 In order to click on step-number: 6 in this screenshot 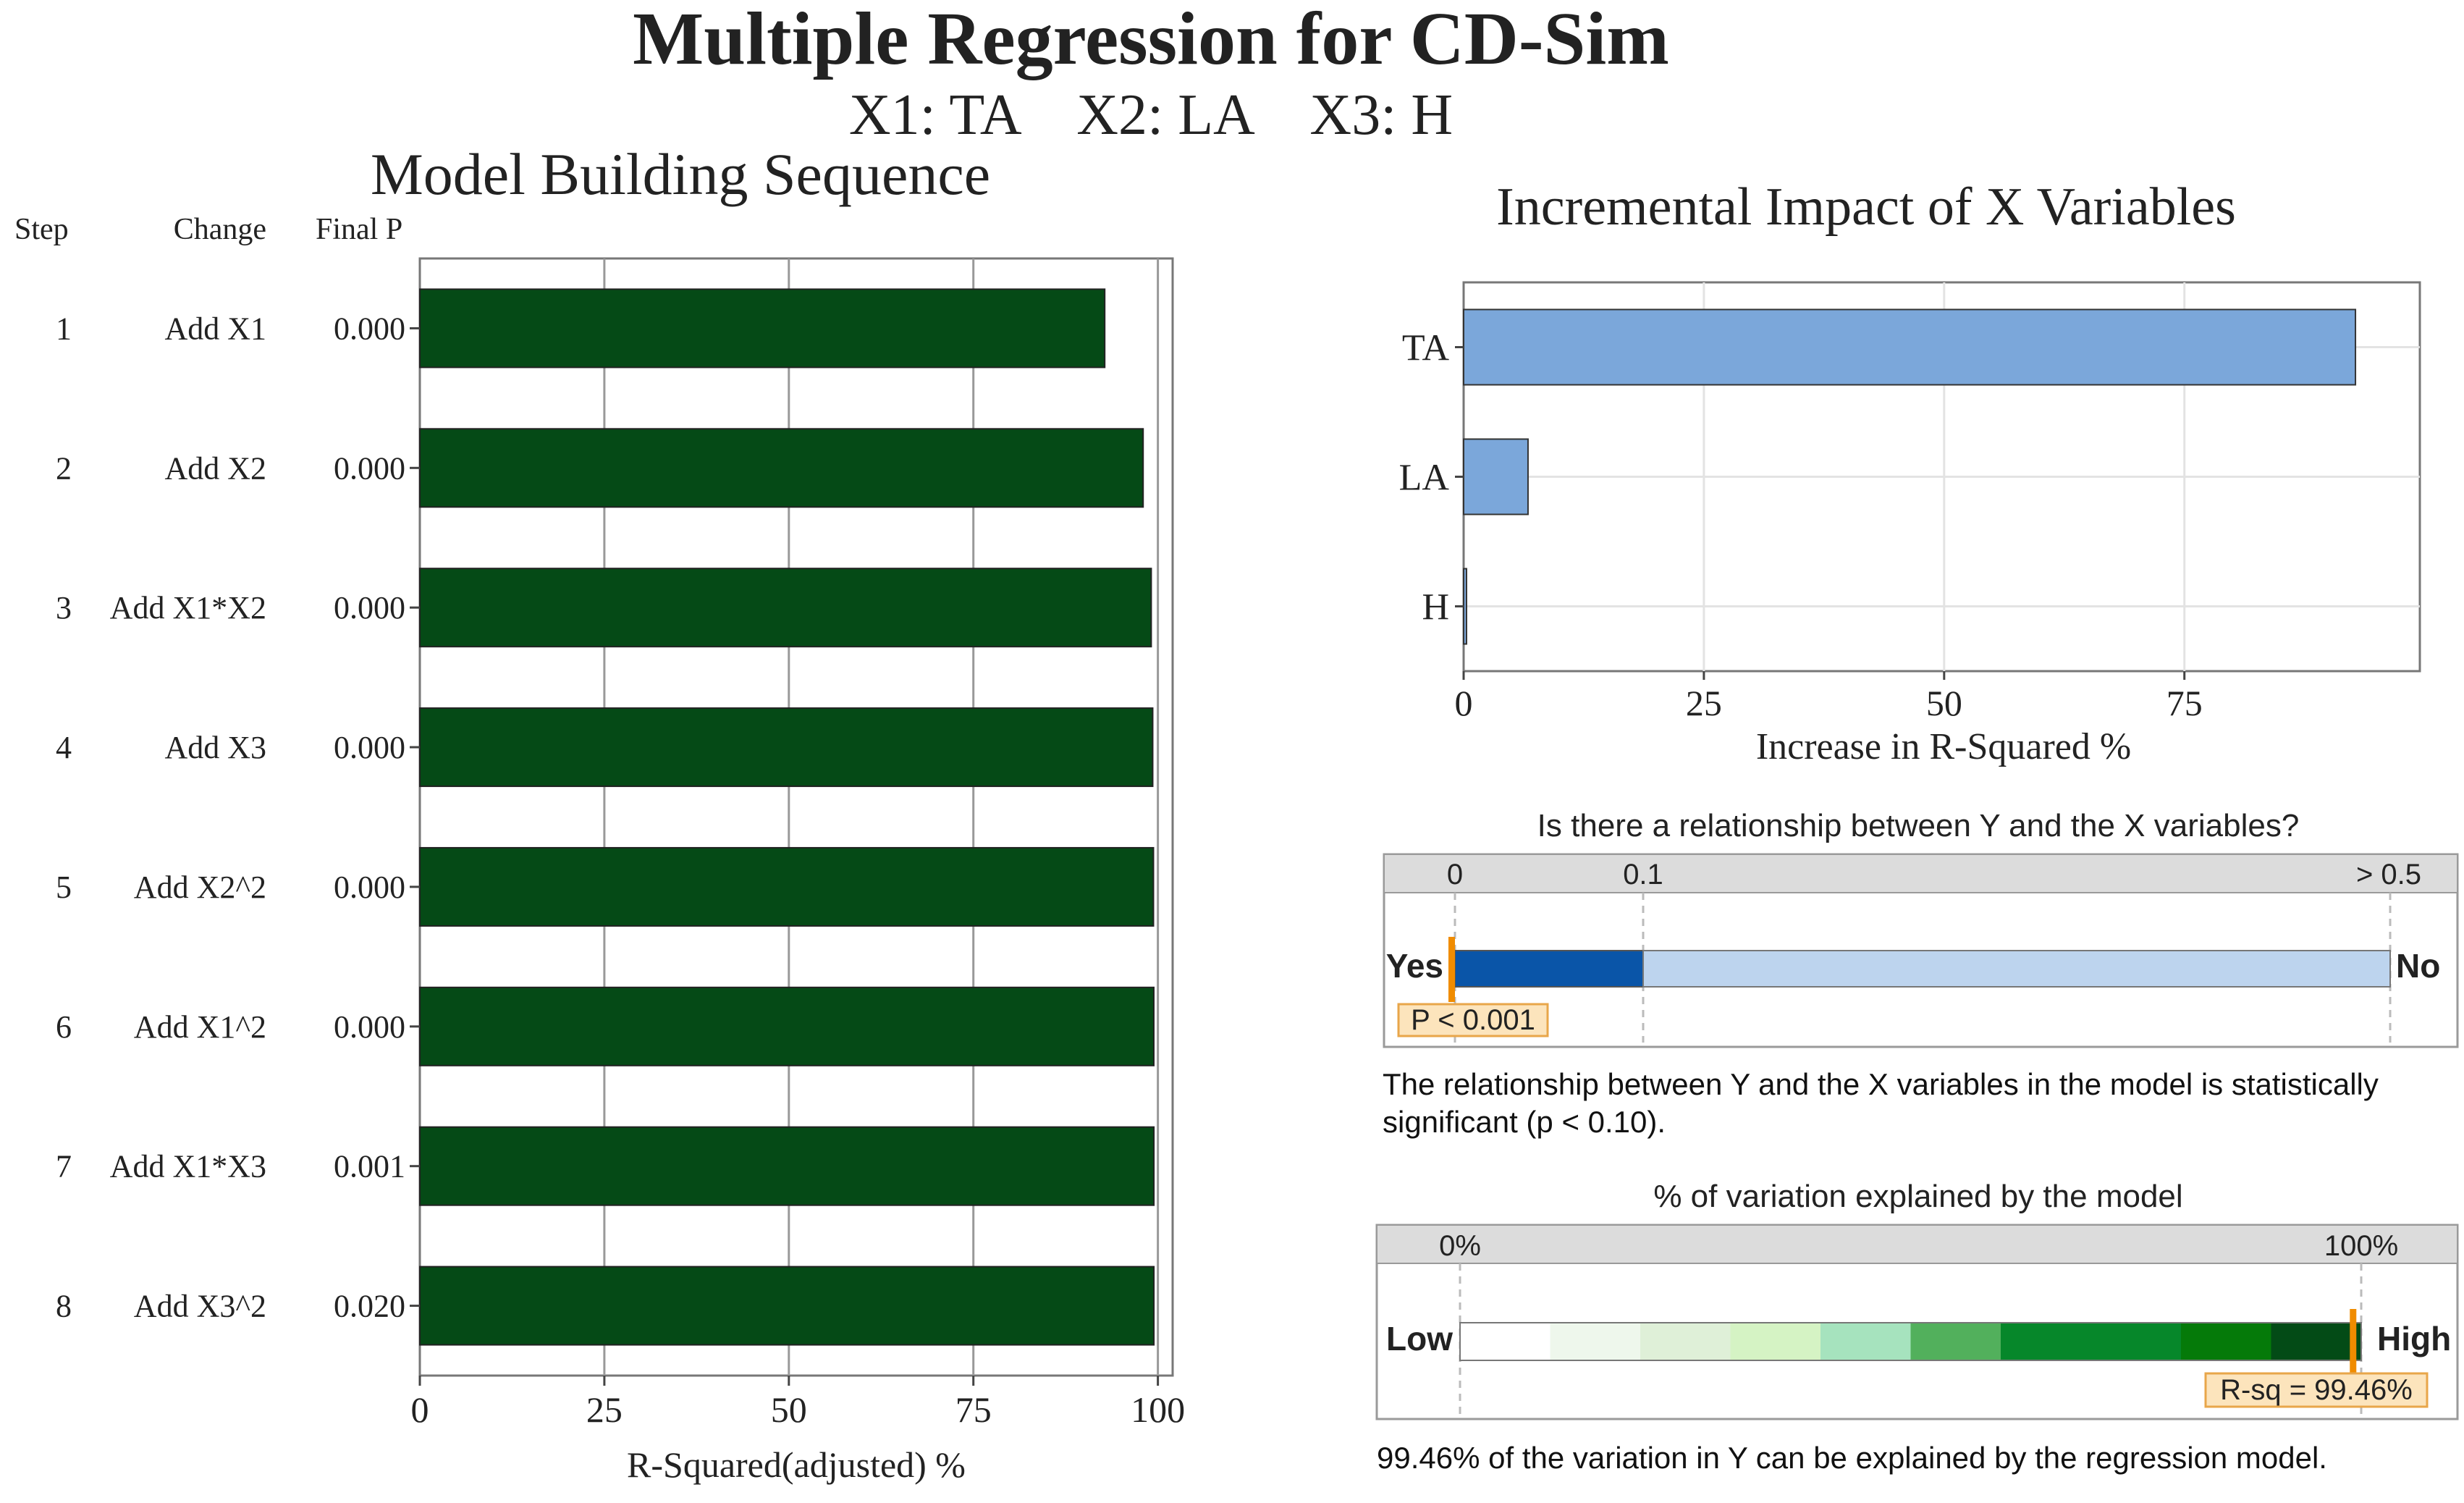, I will do `click(64, 1027)`.